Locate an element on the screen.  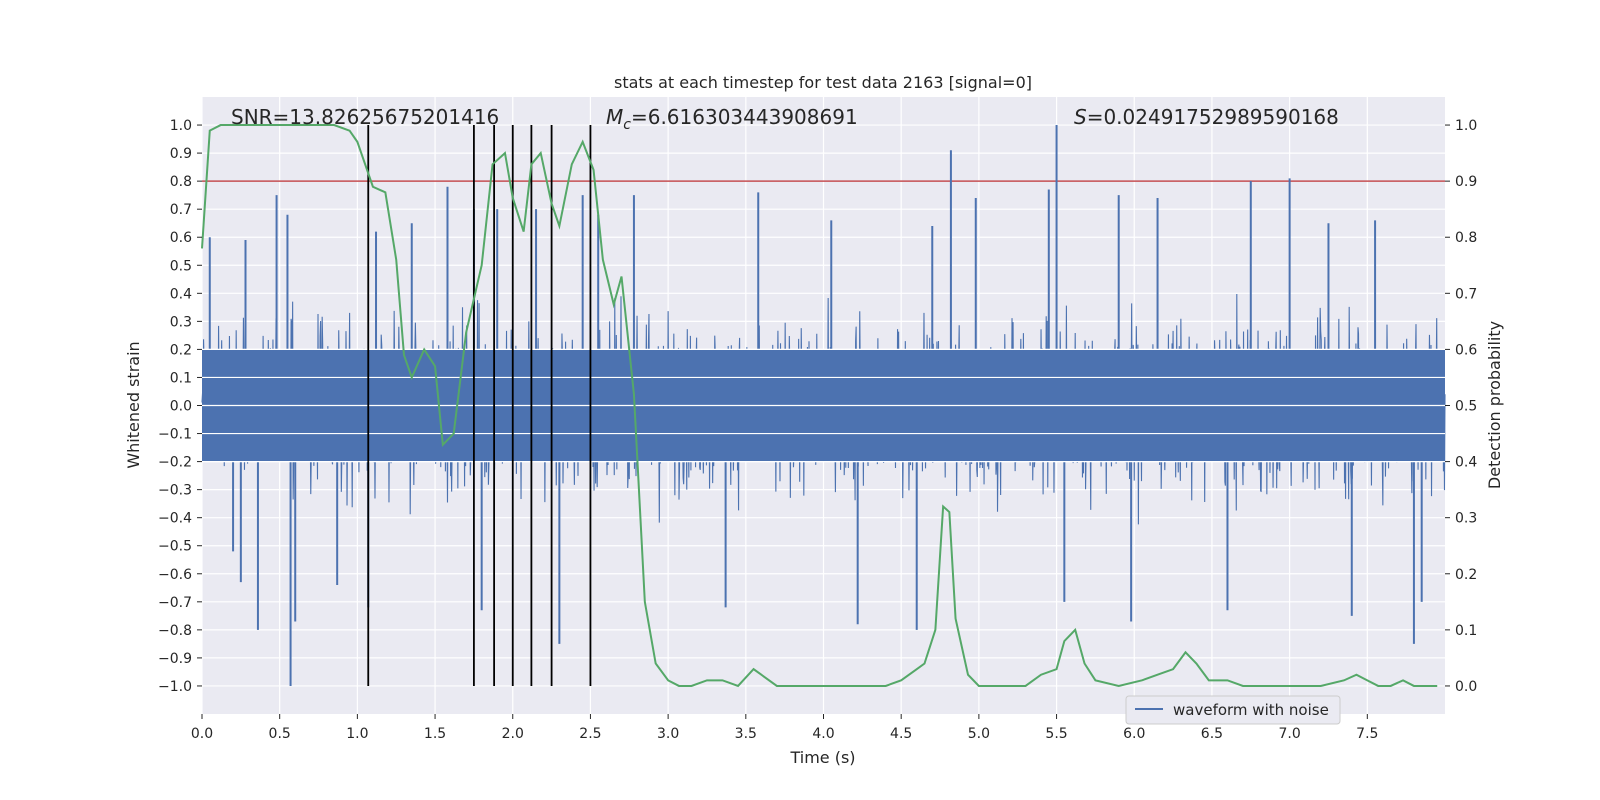
mc-annotation: Mc=6.616303443908691 is located at coordinates (732, 119).